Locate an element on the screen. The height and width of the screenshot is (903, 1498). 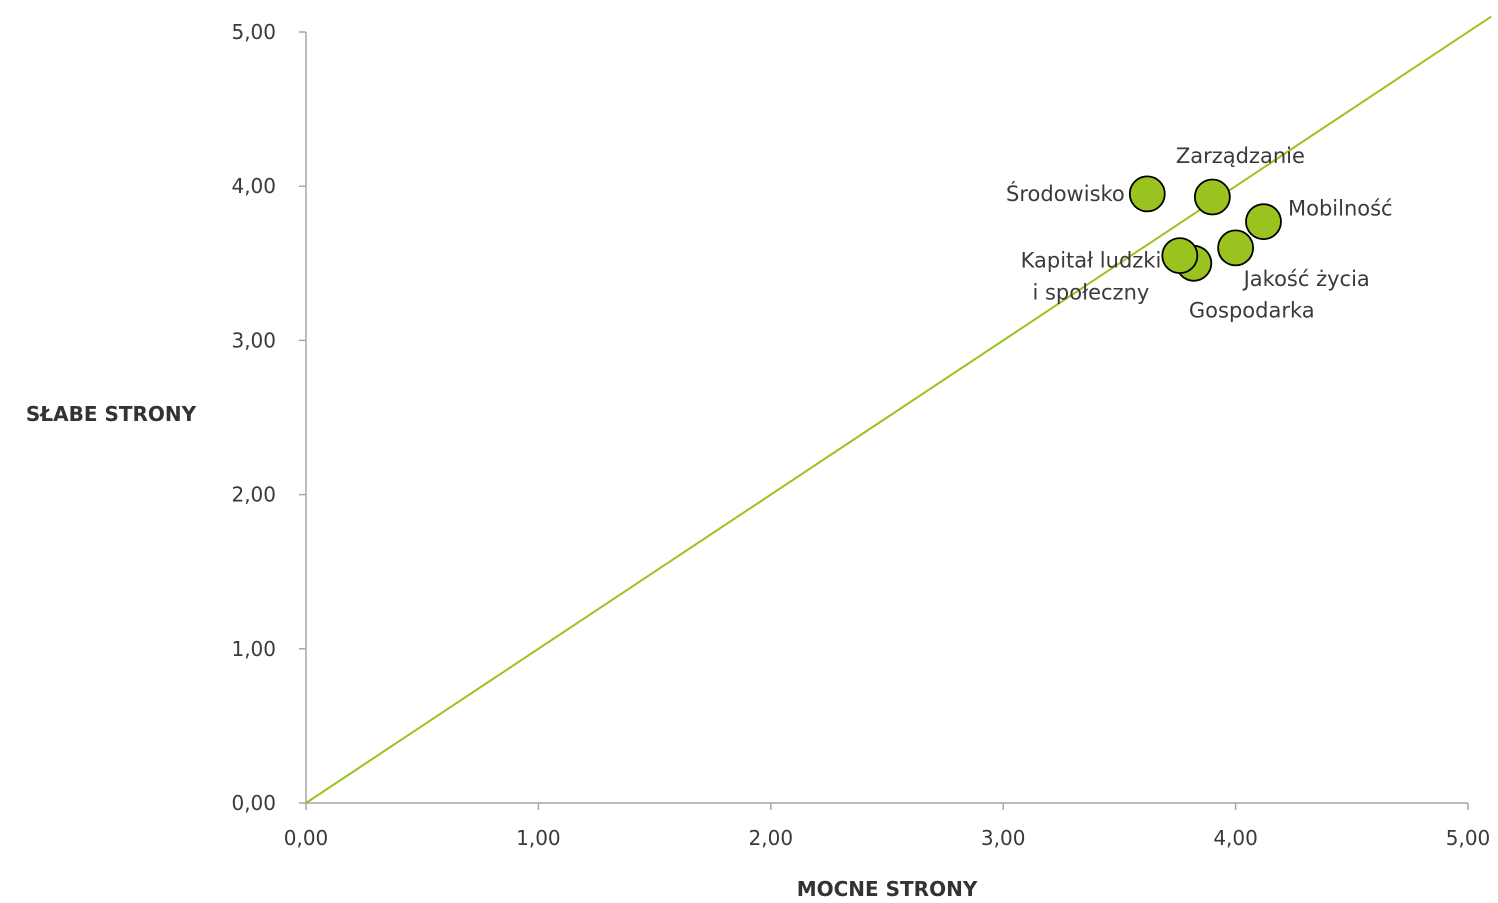
x-tick-label: 3,00 is located at coordinates (1003, 838).